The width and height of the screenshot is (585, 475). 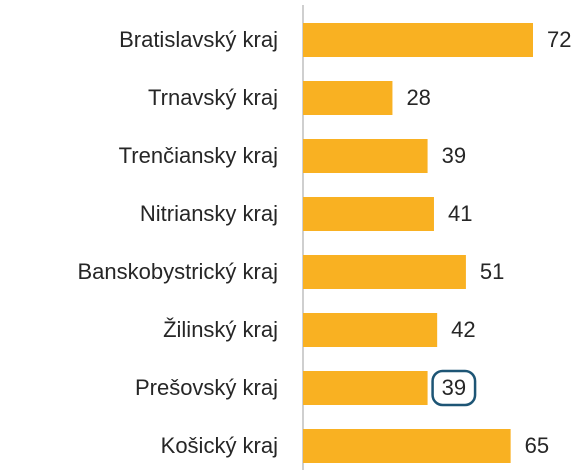 I want to click on category-label: Žilinský kraj, so click(x=220, y=329).